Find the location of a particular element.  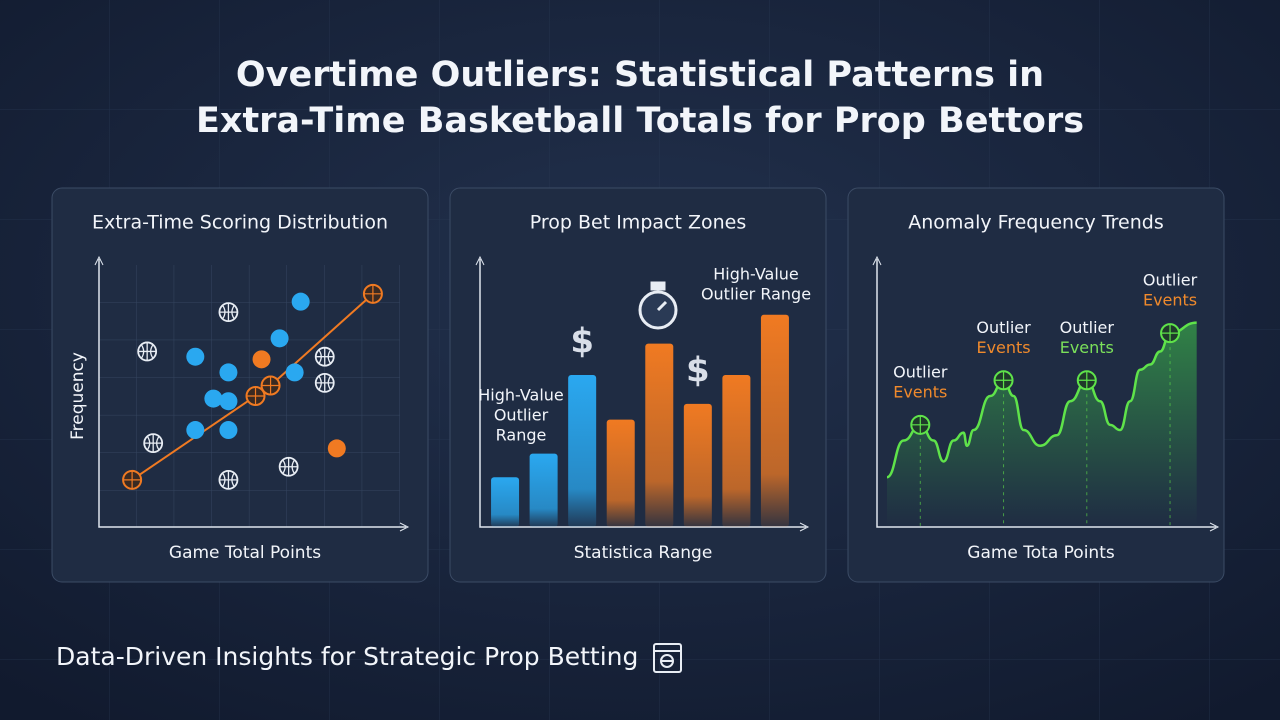

panel-title: Prop Bet Impact Zones is located at coordinates (638, 223).